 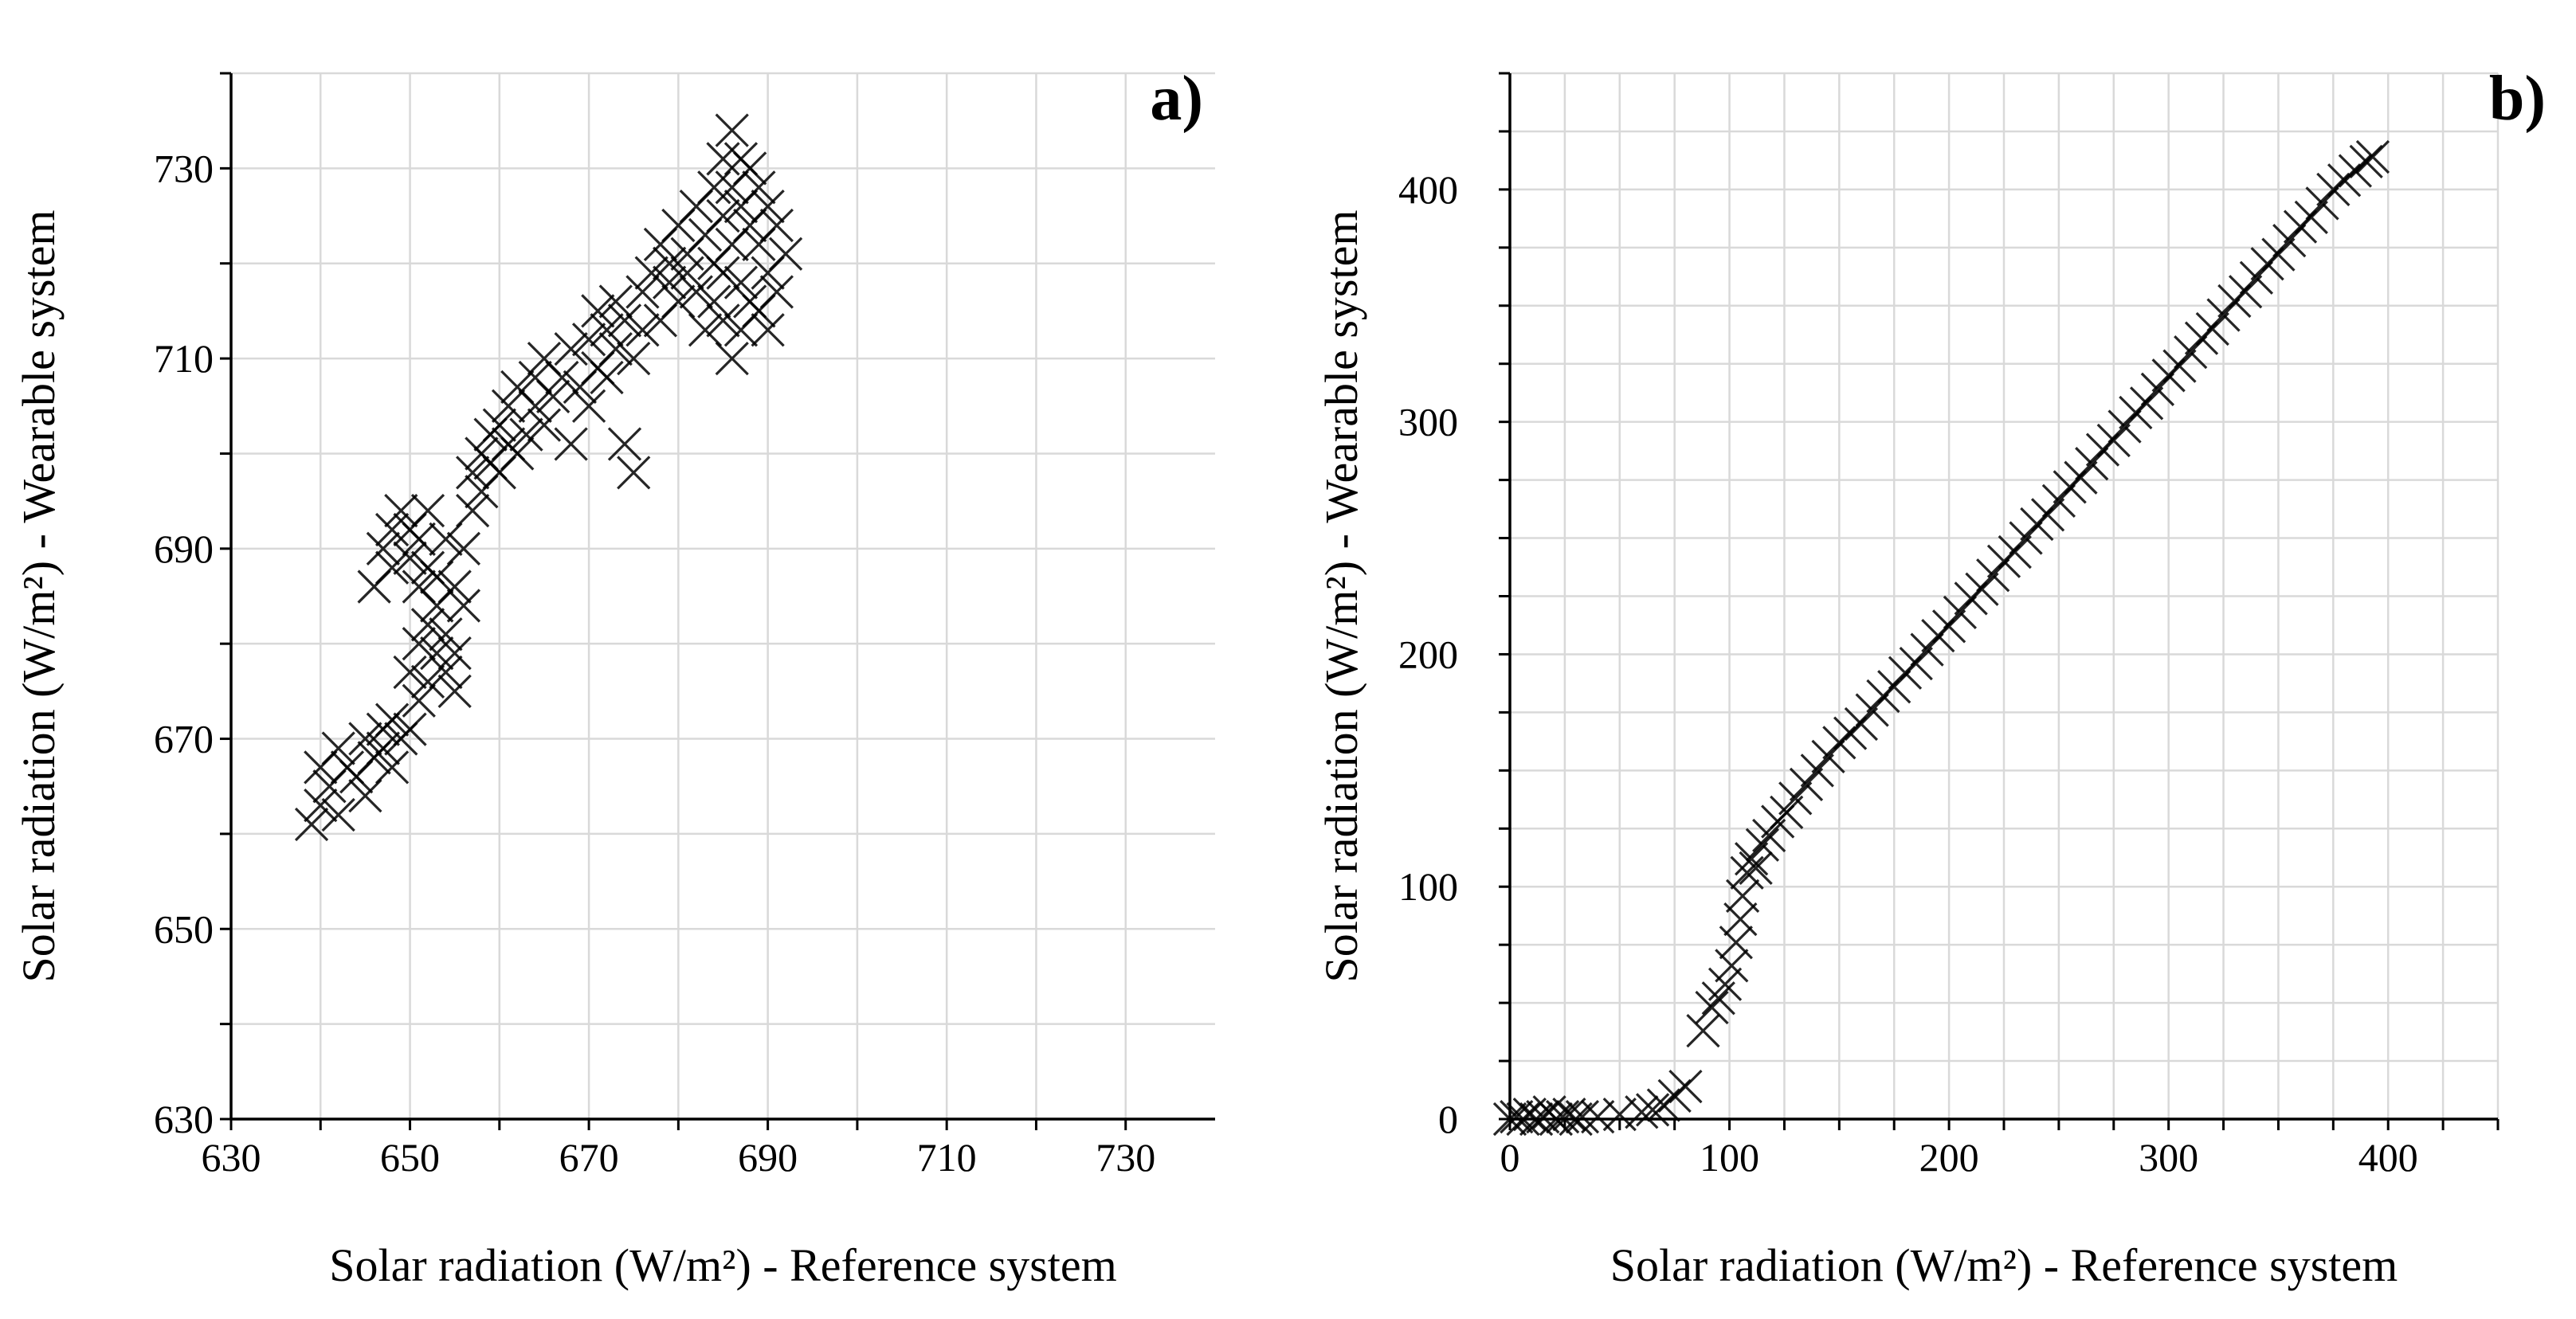 I want to click on y-tick-label: 400, so click(x=1428, y=189).